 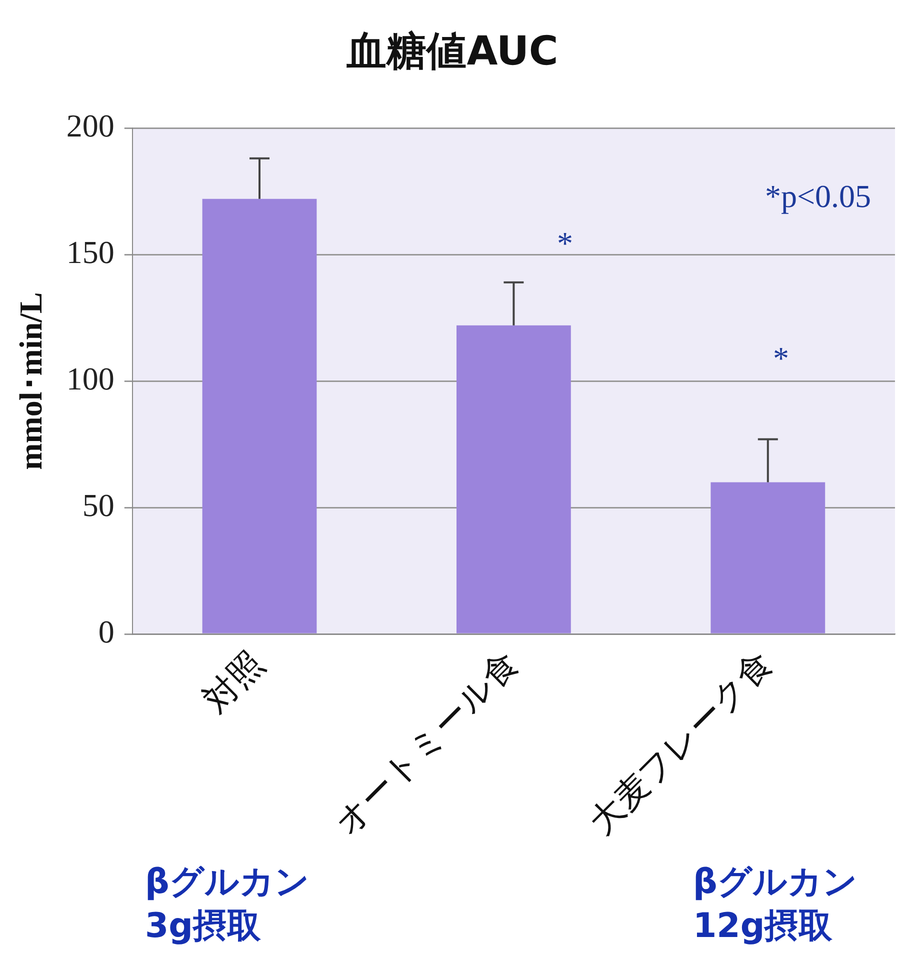 I want to click on x-tick-label: オートミール食, so click(x=426, y=744).